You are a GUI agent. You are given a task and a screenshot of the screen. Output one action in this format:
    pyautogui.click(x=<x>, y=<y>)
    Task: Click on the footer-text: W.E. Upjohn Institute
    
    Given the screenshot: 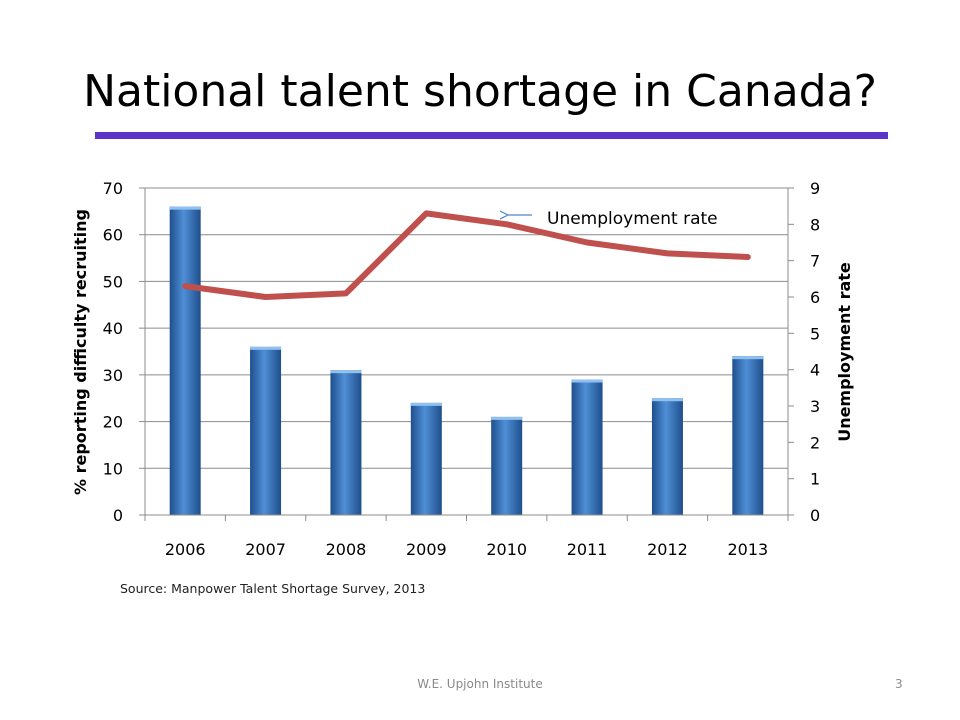 What is the action you would take?
    pyautogui.click(x=480, y=684)
    